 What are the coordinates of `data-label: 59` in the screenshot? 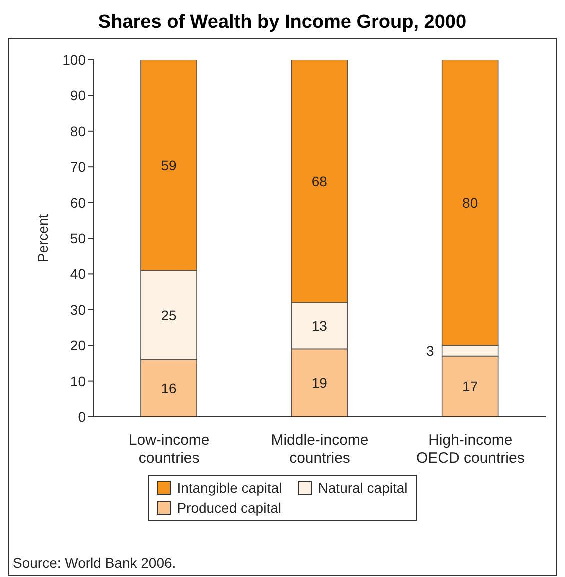 It's located at (169, 165).